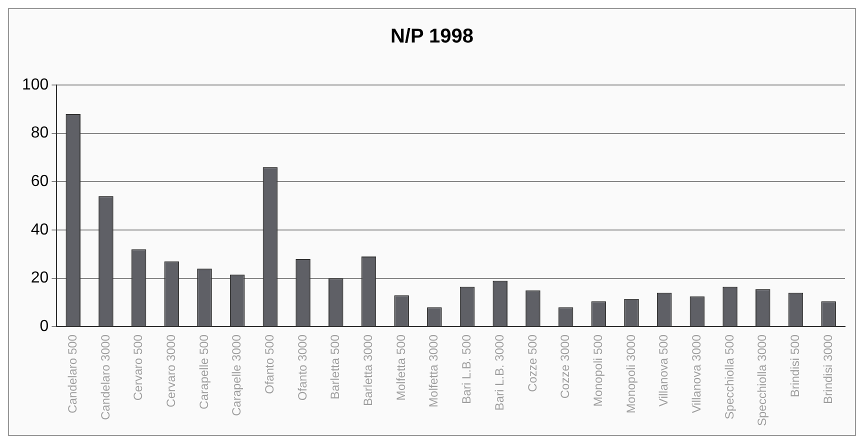  What do you see at coordinates (237, 375) in the screenshot?
I see `x-tick-label: Carapelle 3000` at bounding box center [237, 375].